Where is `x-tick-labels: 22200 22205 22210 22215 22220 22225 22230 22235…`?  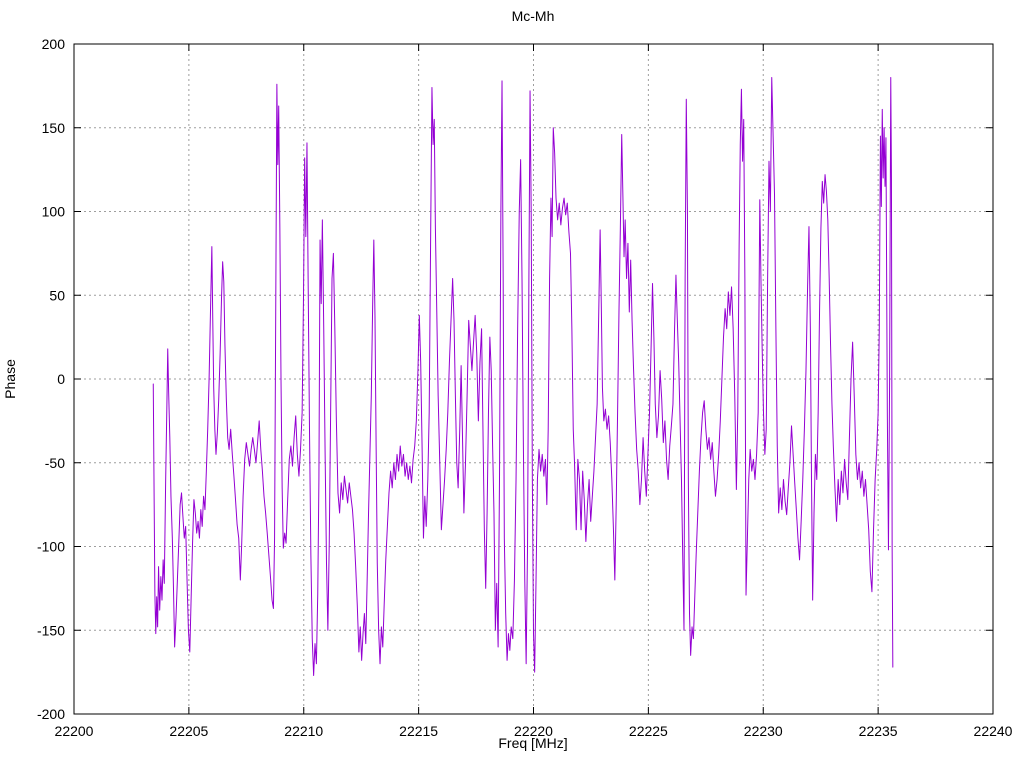 x-tick-labels: 22200 22205 22210 22215 22220 22225 22230 22235… is located at coordinates (534, 731).